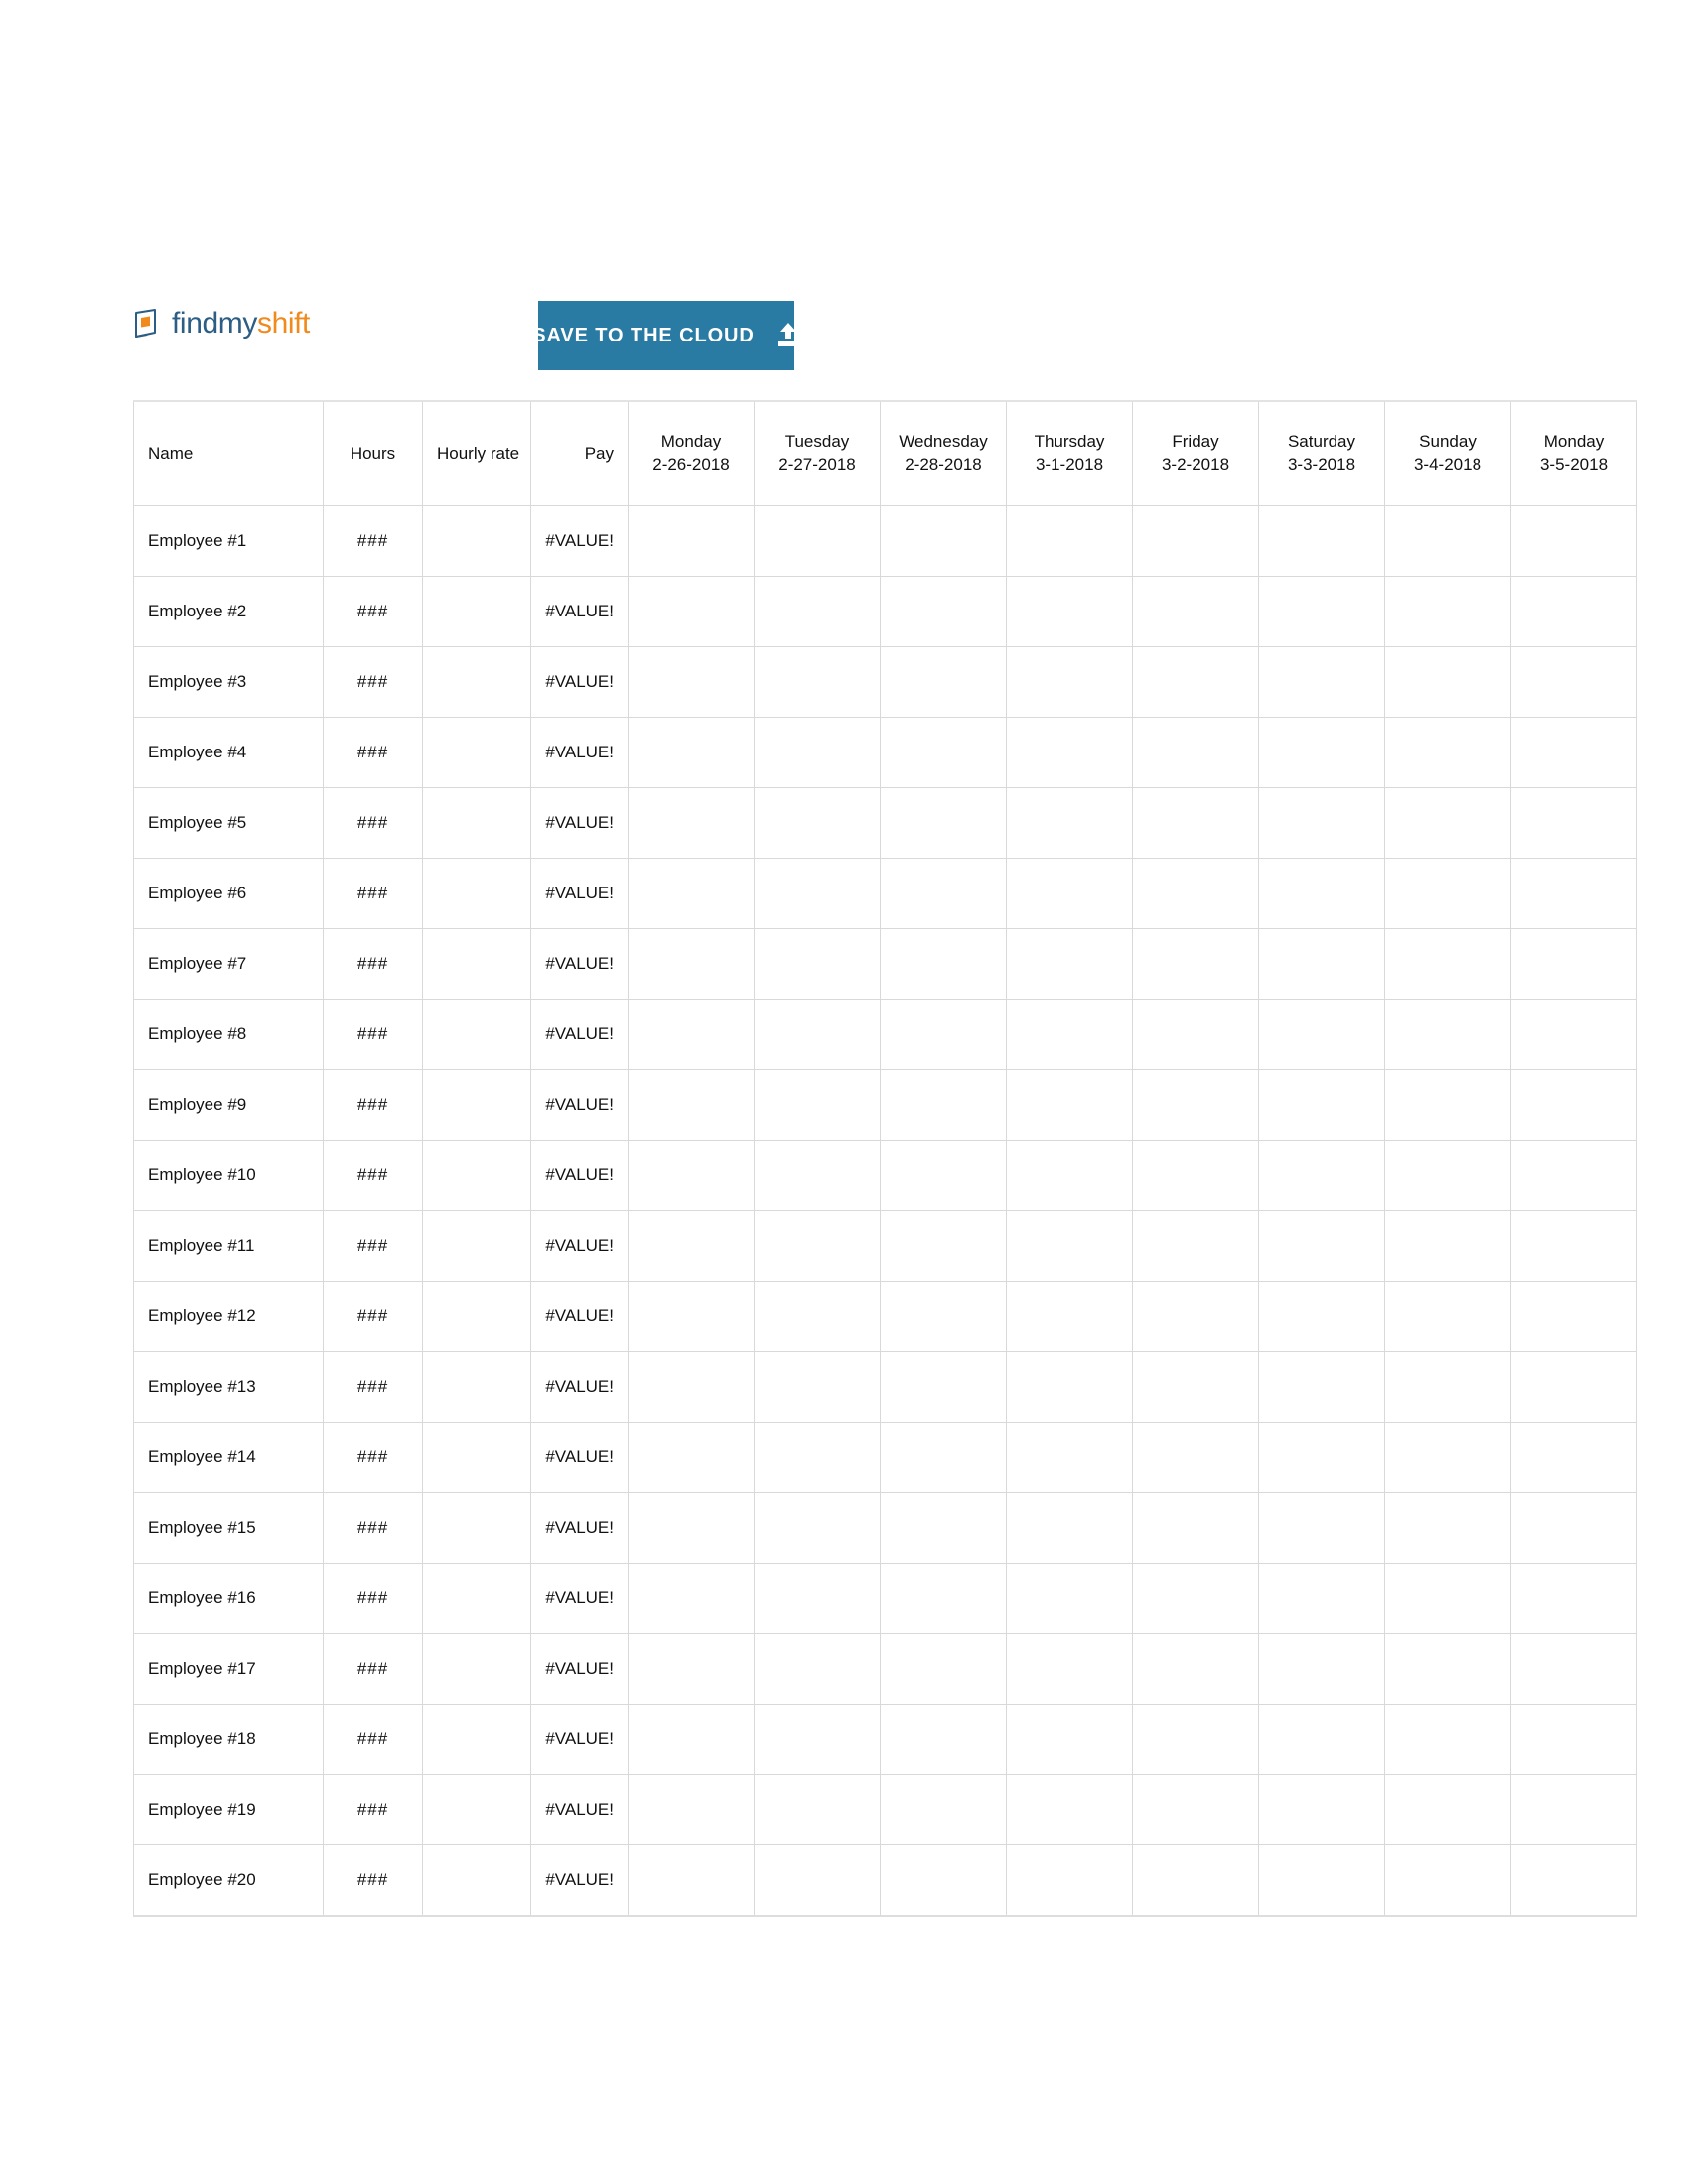  Describe the element at coordinates (373, 453) in the screenshot. I see `column-header-hours: Hours` at that location.